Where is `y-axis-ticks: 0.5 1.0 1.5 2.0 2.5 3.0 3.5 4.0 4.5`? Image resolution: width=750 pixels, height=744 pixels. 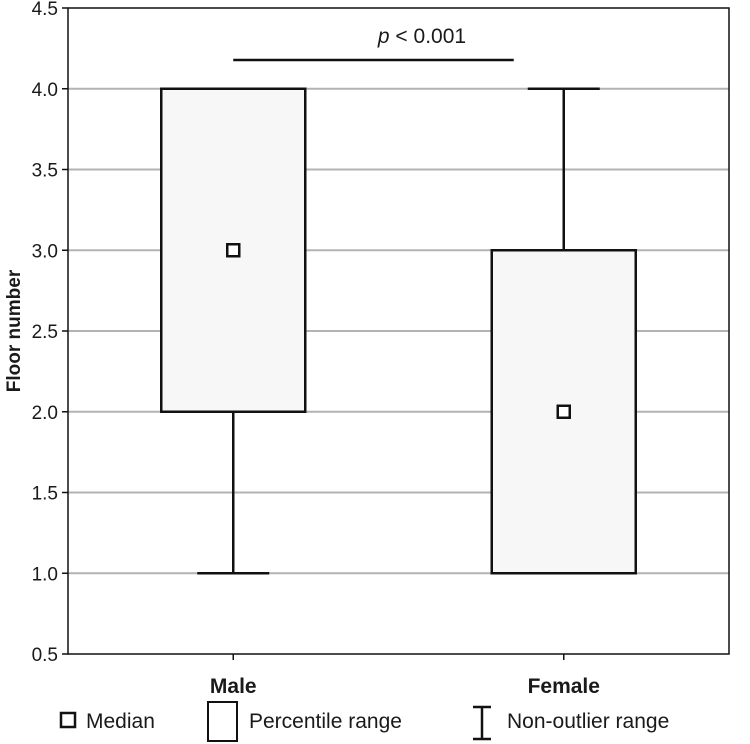
y-axis-ticks: 0.5 1.0 1.5 2.0 2.5 3.0 3.5 4.0 4.5 is located at coordinates (50, 333).